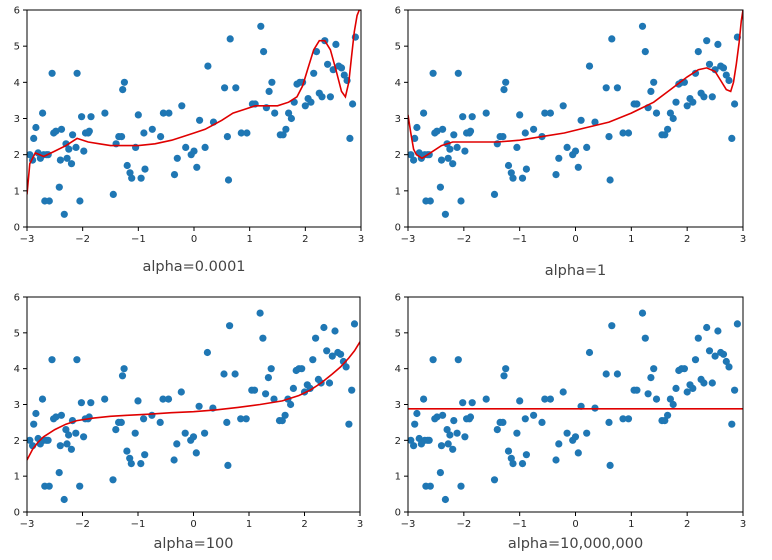 This screenshot has width=772, height=560. What do you see at coordinates (17, 369) in the screenshot?
I see `y-tick-label: 4` at bounding box center [17, 369].